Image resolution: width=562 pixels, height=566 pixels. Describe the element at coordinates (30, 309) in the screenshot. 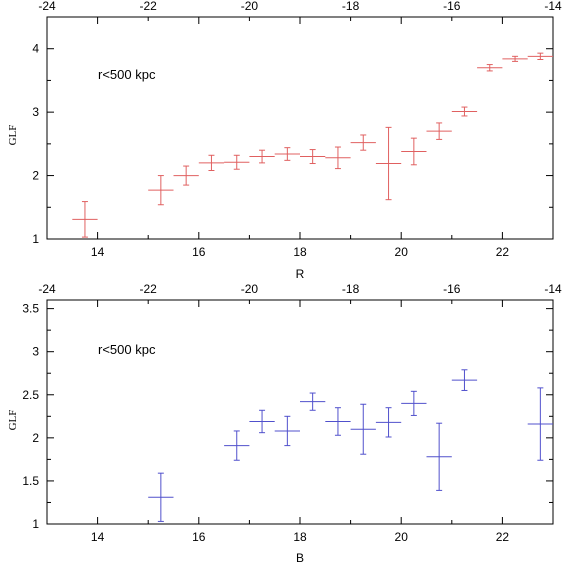

I see `y-tick-label: 3.5` at that location.